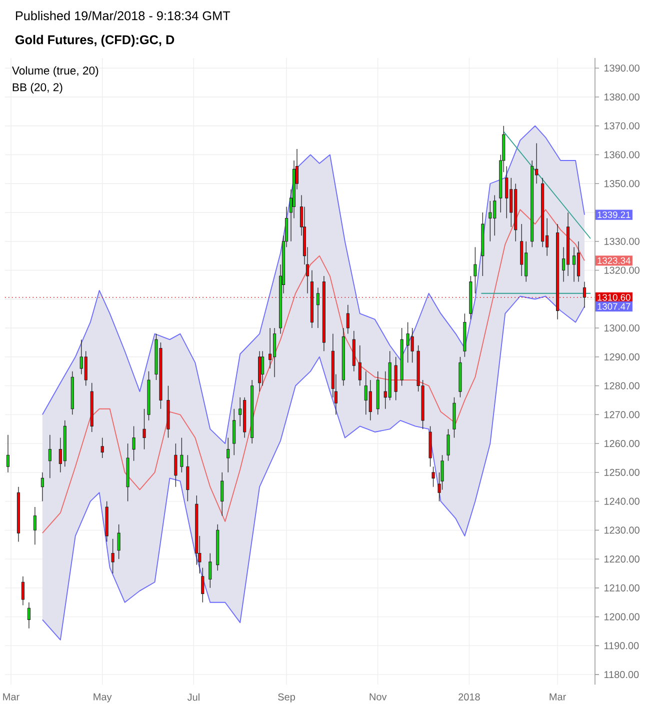  I want to click on annotation: BB (20, 2), so click(37, 88).